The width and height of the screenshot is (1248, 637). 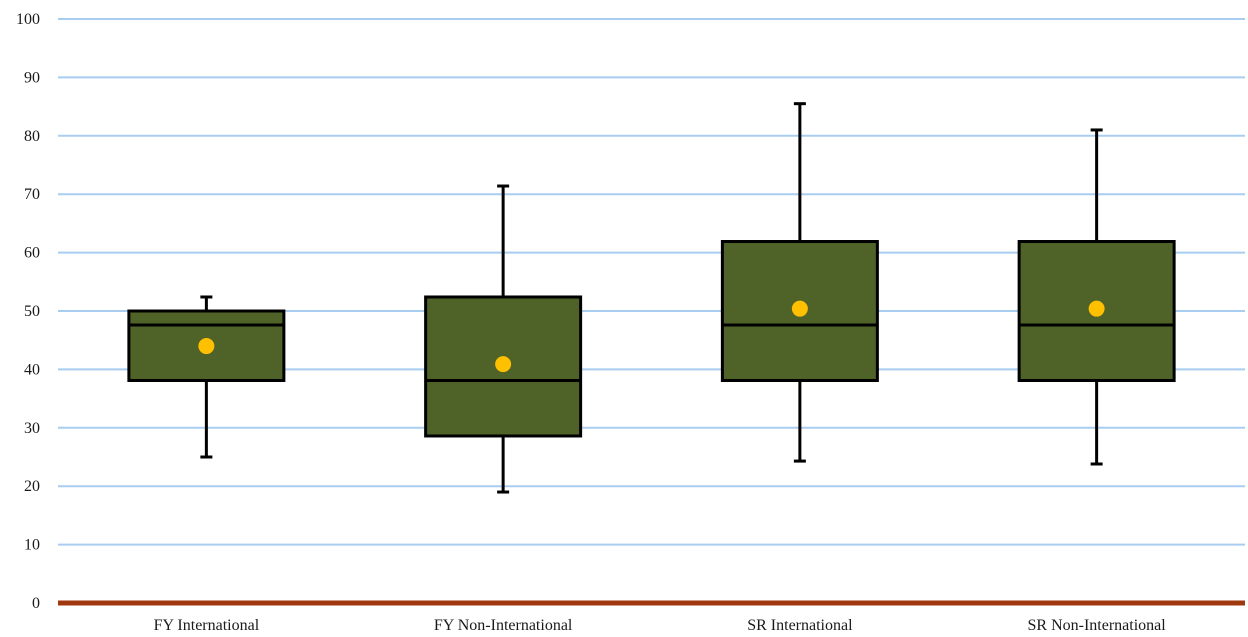 What do you see at coordinates (36, 603) in the screenshot?
I see `y-tick-label: 0` at bounding box center [36, 603].